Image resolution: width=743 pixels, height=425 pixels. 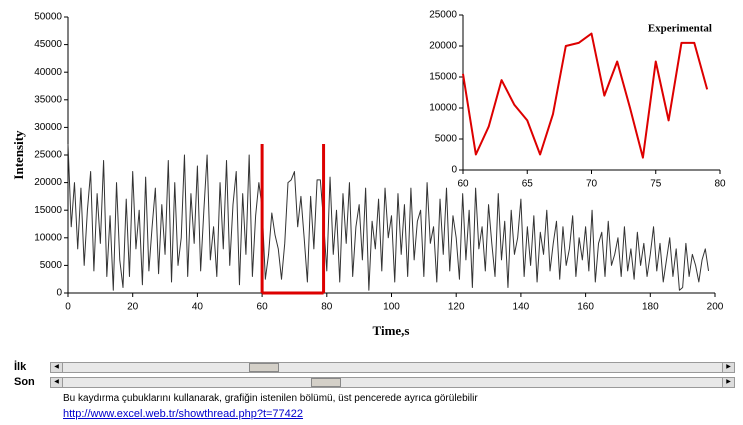 I want to click on first-scrollbar: ◀ ▶, so click(x=392, y=367).